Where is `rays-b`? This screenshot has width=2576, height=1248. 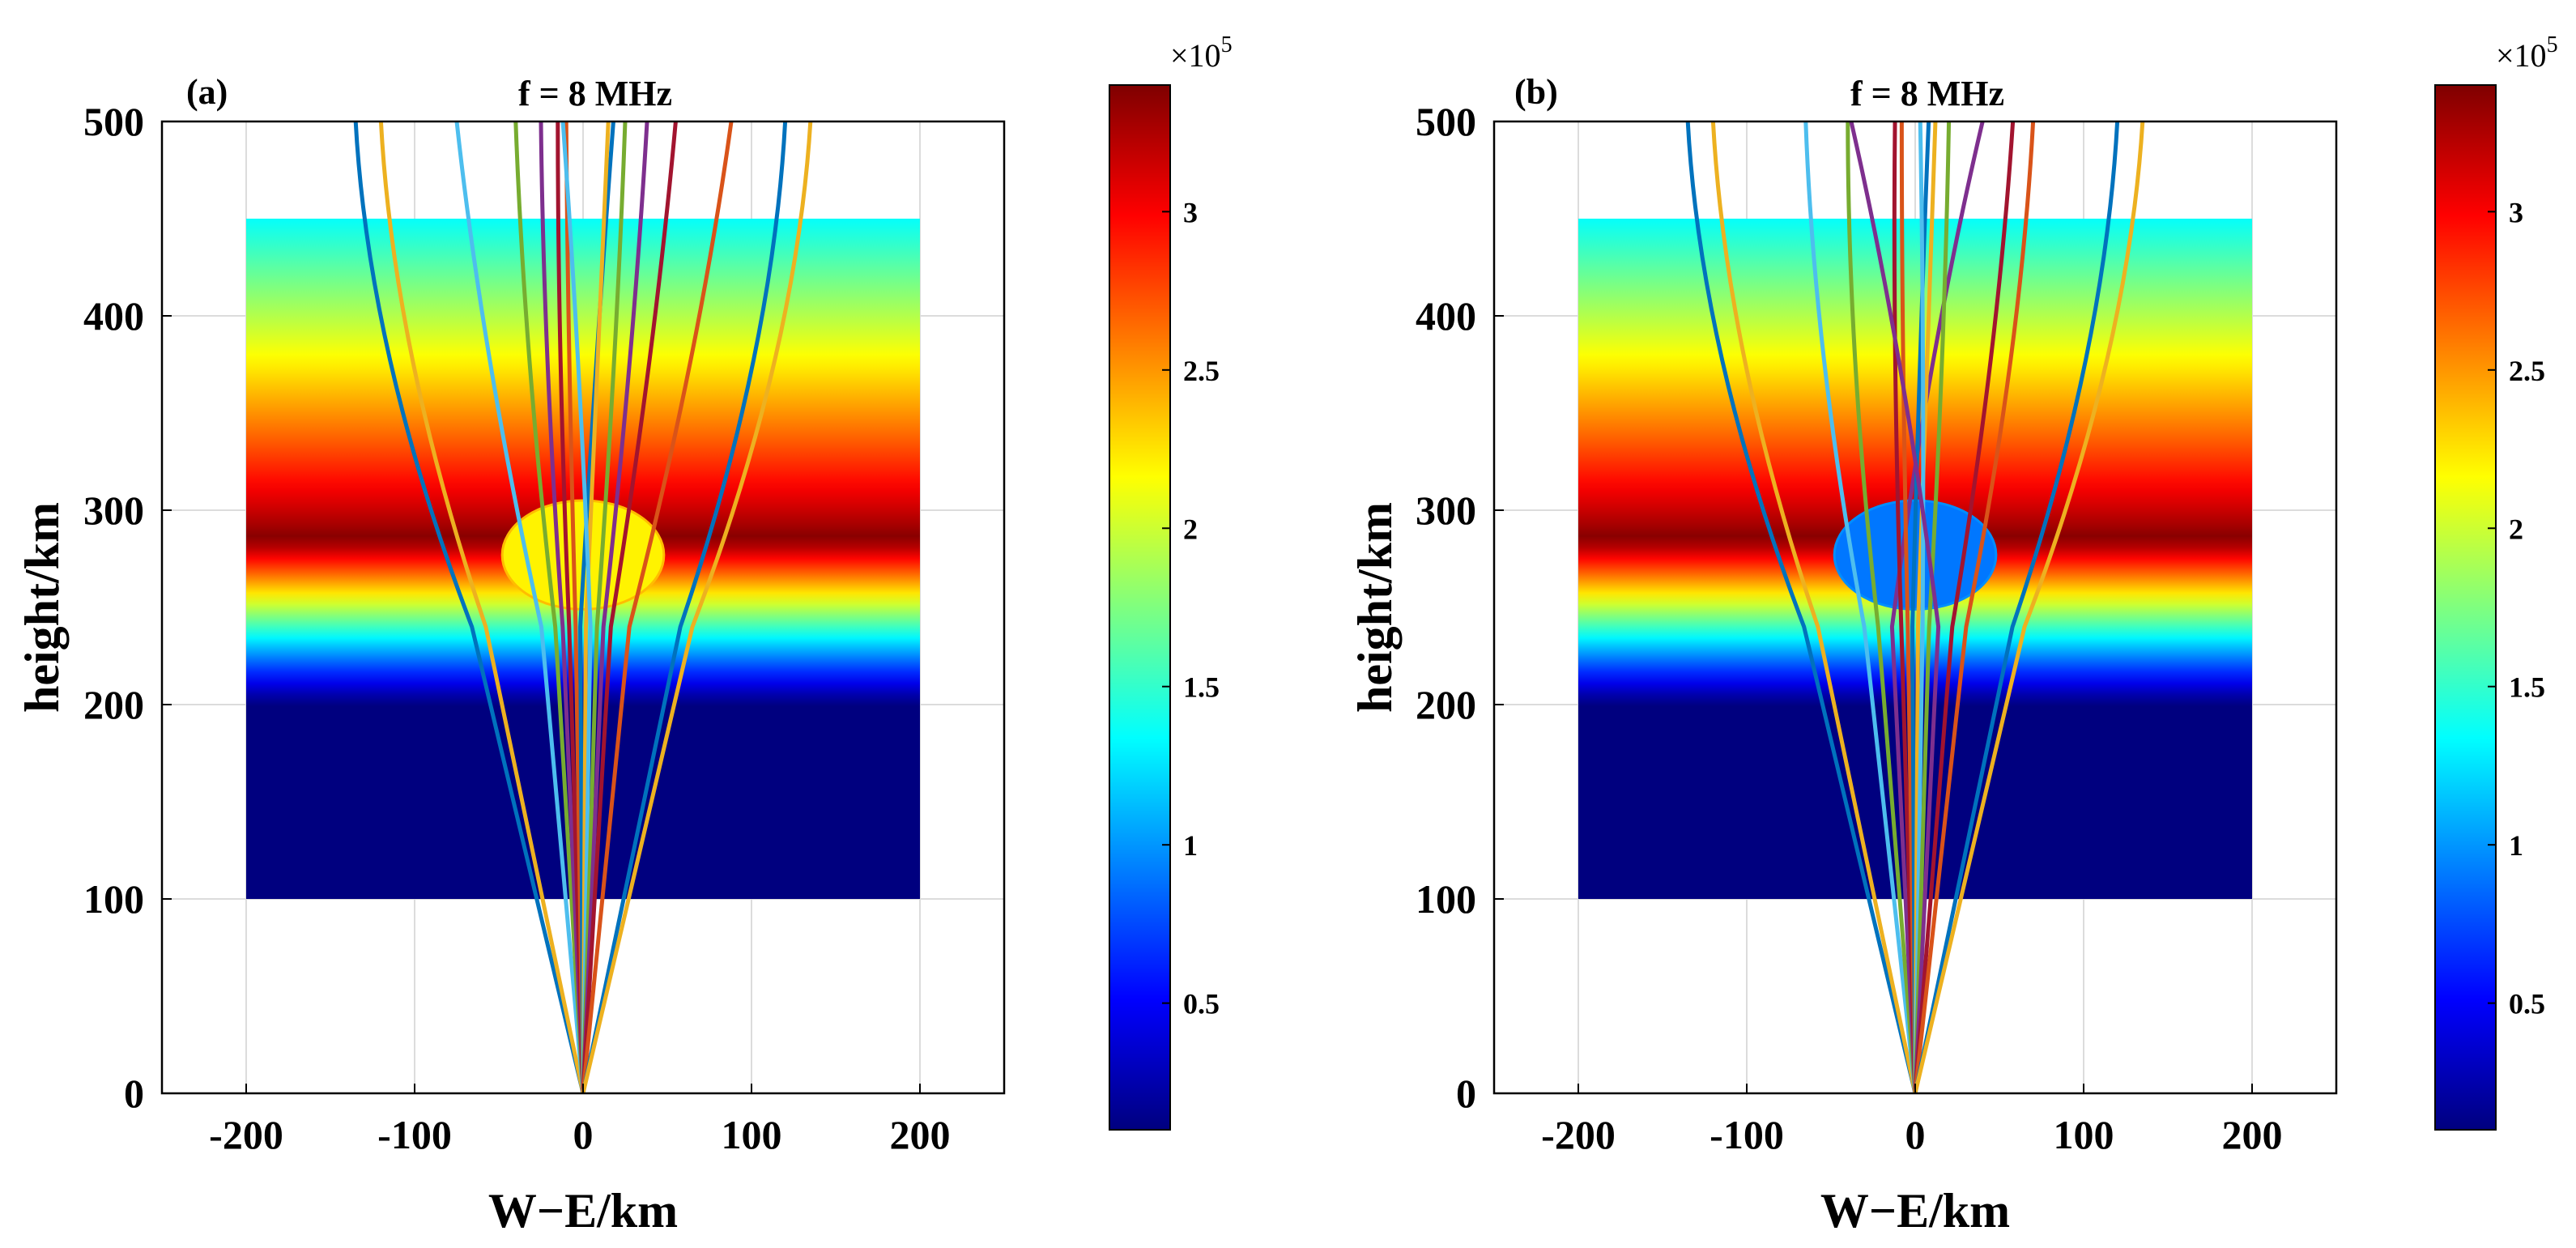 rays-b is located at coordinates (1915, 607).